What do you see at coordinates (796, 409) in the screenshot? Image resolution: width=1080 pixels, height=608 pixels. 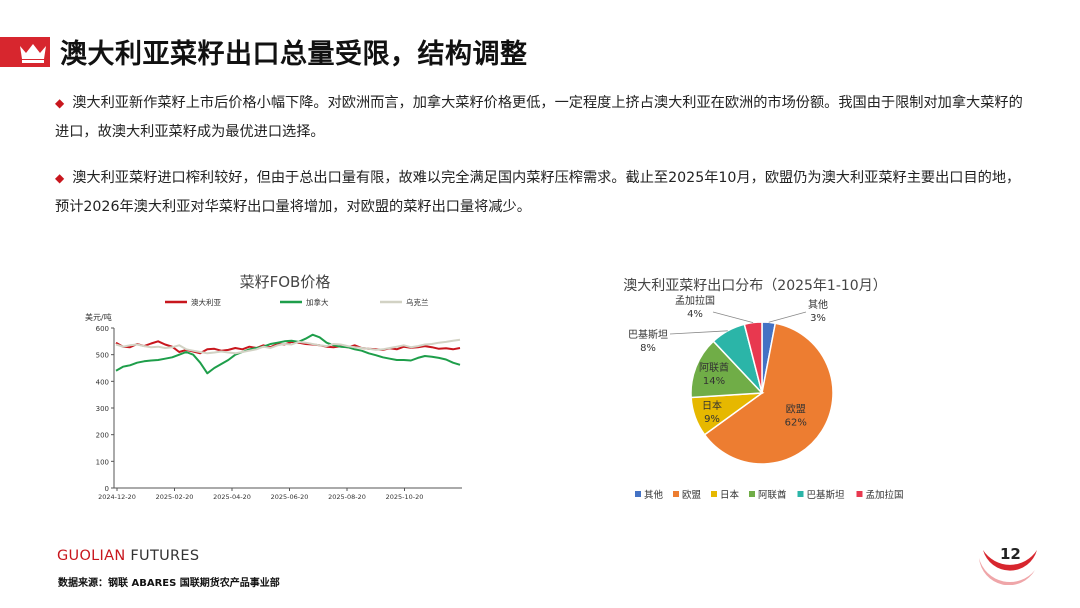 I see `slice-category: 欧盟` at bounding box center [796, 409].